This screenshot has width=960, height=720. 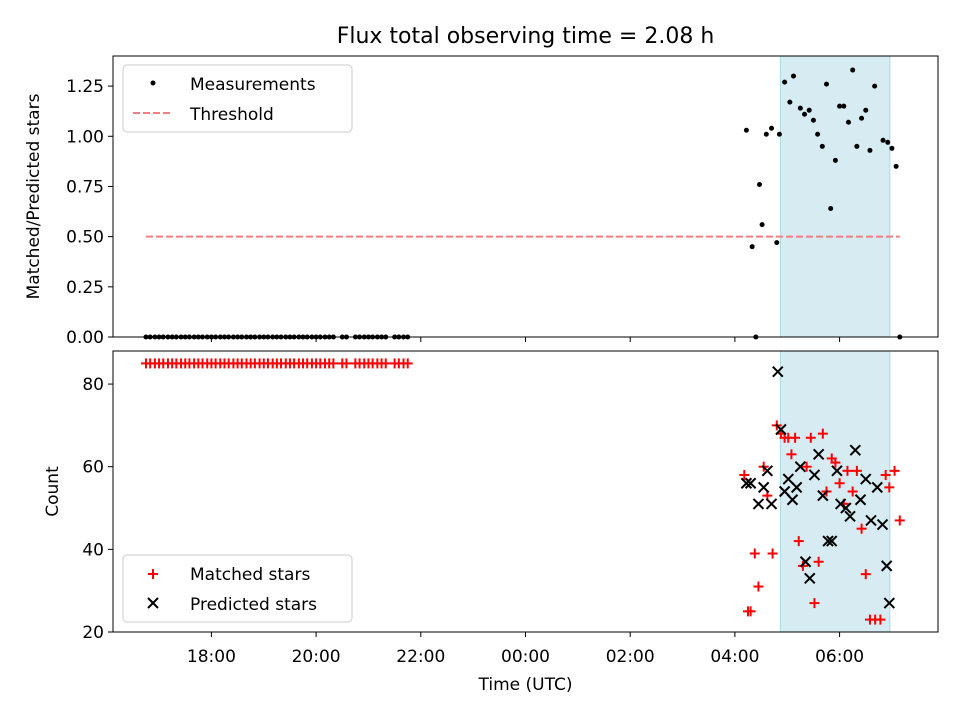 I want to click on x-tick-label: 18:00, so click(x=211, y=657).